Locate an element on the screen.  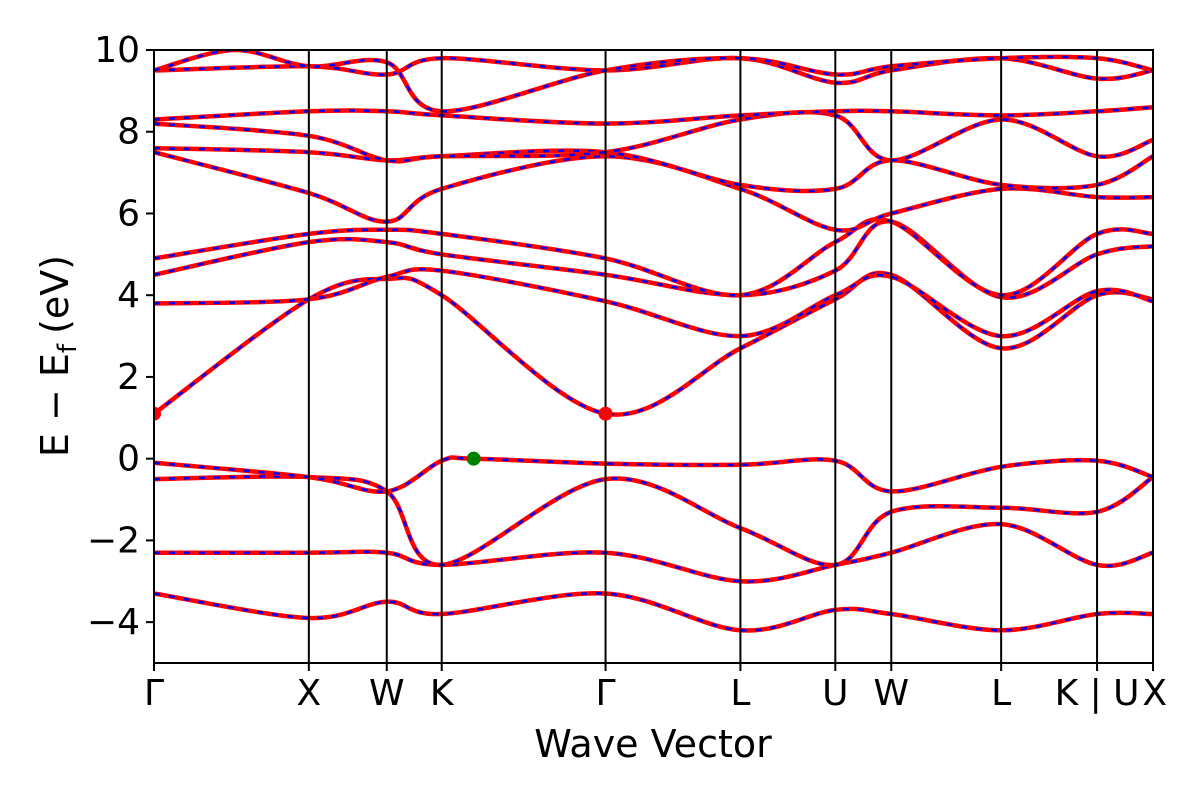
y-tick-label-4: 4 is located at coordinates (128, 295).